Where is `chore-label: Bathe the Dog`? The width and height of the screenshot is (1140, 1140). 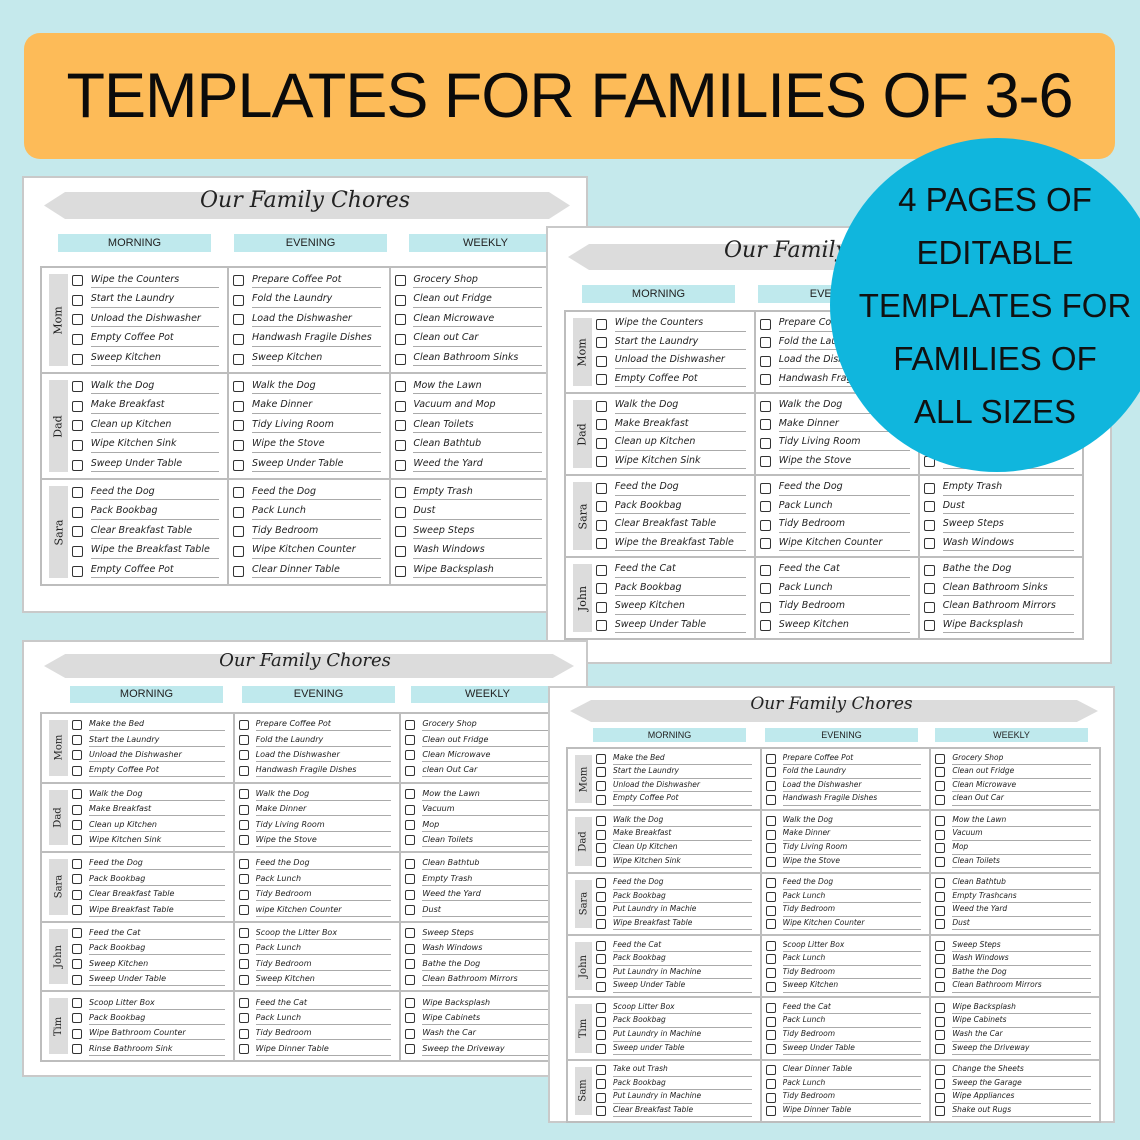 chore-label: Bathe the Dog is located at coordinates (1008, 570).